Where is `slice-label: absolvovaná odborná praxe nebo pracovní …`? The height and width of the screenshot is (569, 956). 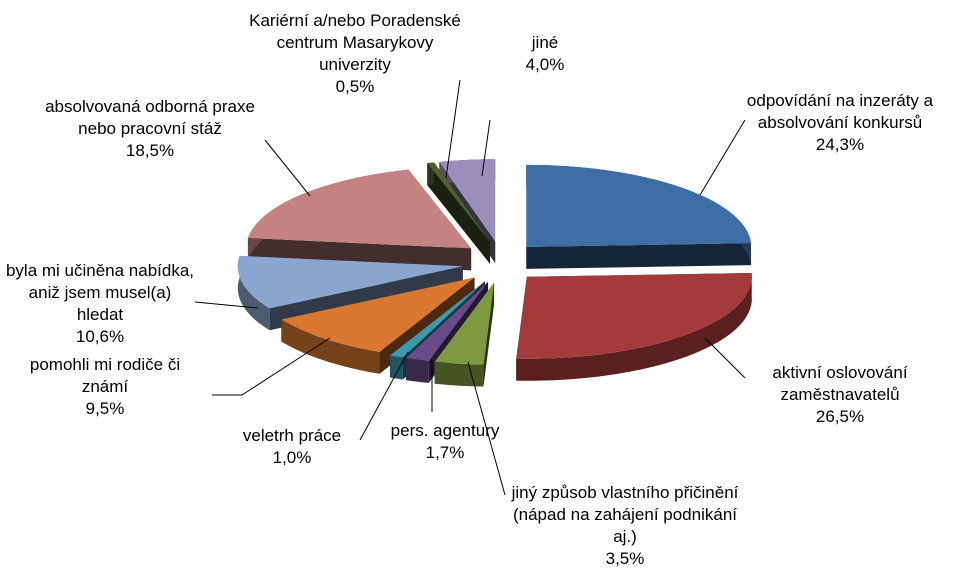 slice-label: absolvovaná odborná praxe nebo pracovní … is located at coordinates (150, 129).